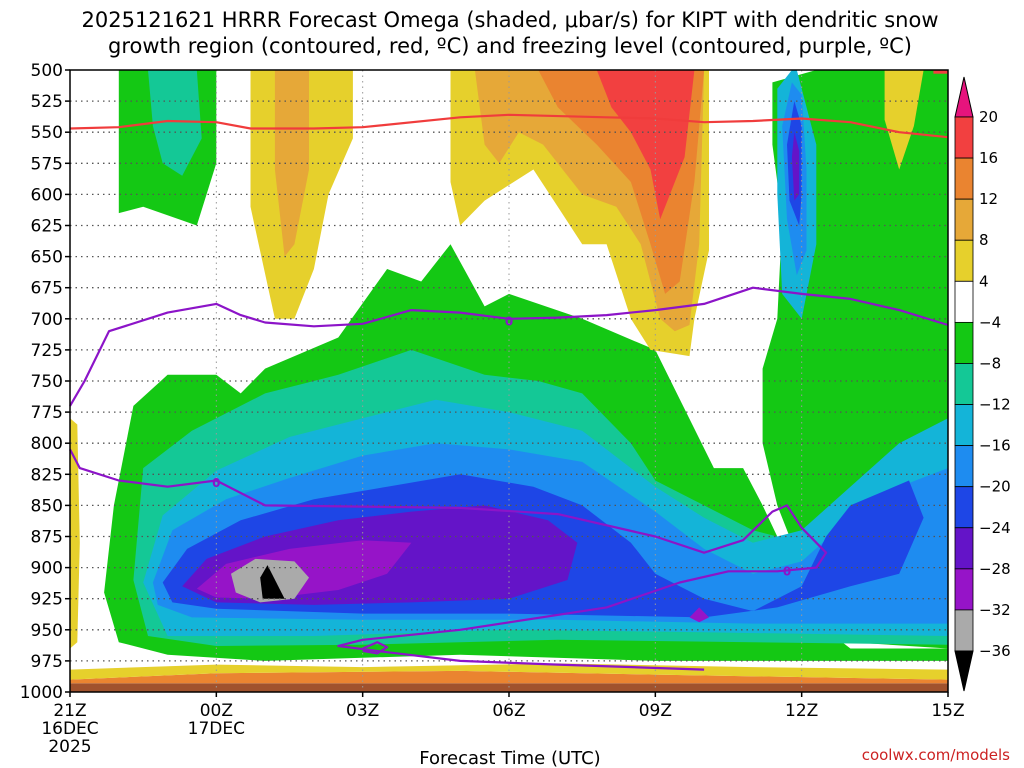 The height and width of the screenshot is (768, 1024). Describe the element at coordinates (47, 102) in the screenshot. I see `y-tick-label-525: 525` at that location.